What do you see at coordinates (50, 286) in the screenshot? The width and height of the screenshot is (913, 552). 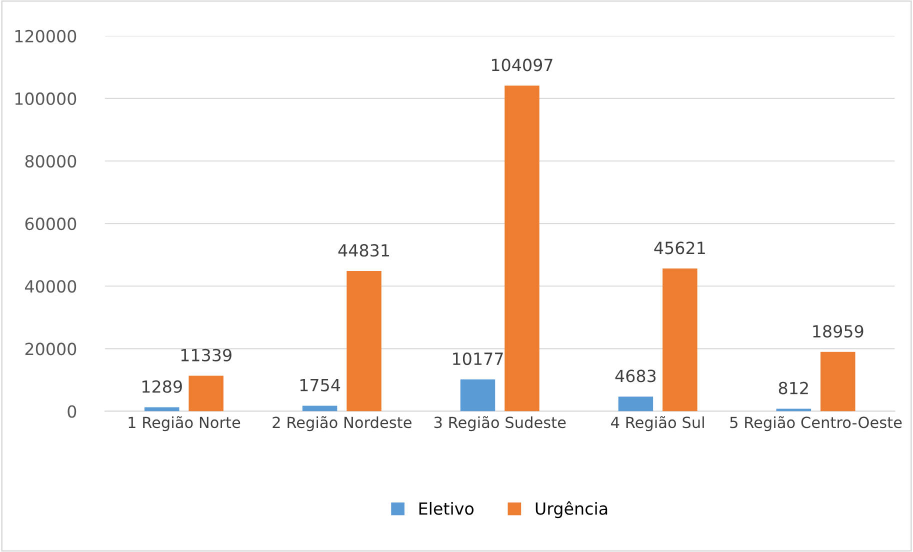 I see `y-tick-label: 40000` at bounding box center [50, 286].